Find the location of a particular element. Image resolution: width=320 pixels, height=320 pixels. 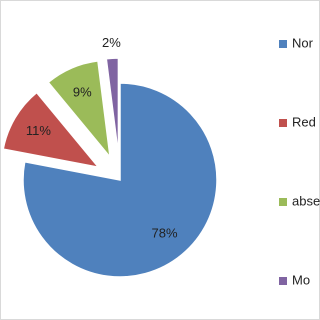

legend-label: Red is located at coordinates (304, 121).